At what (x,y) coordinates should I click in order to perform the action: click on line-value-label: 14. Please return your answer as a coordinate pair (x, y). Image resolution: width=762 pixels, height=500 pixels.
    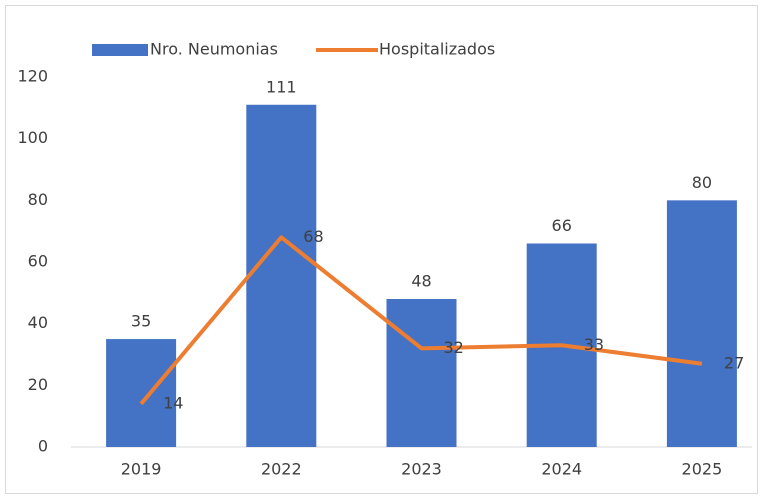
    Looking at the image, I should click on (173, 402).